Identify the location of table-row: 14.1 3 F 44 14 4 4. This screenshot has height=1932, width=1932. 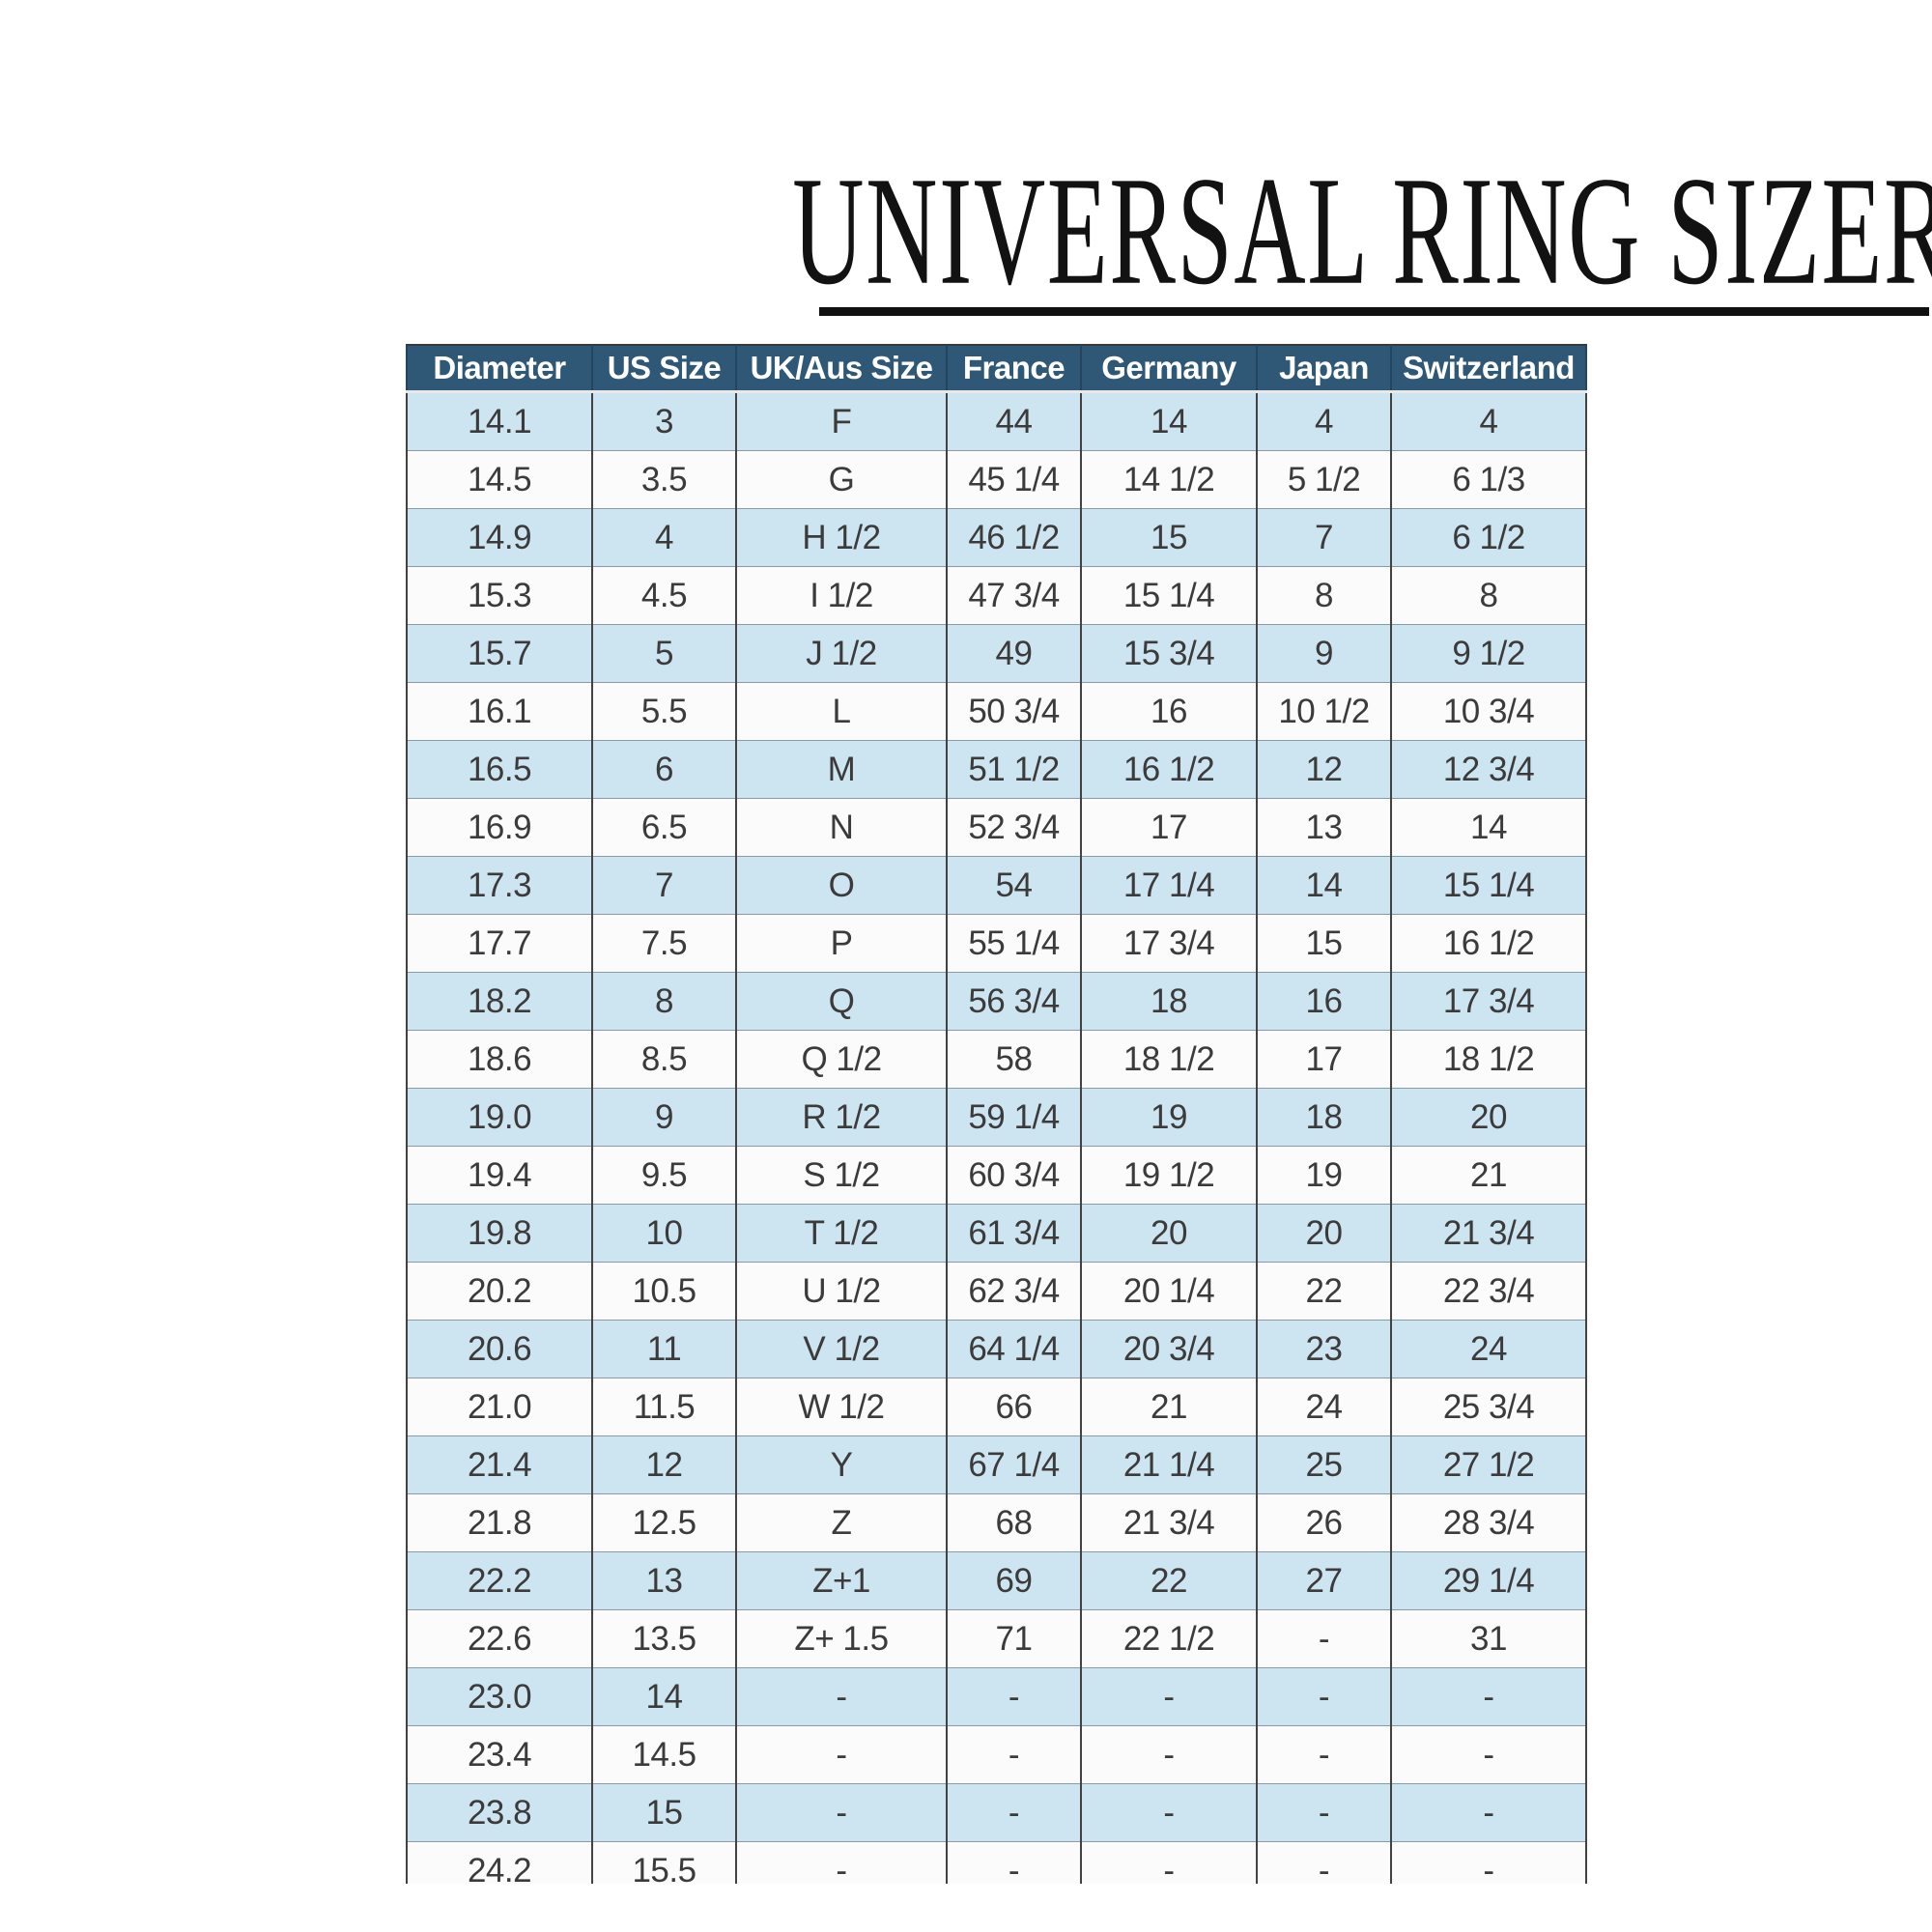
(996, 421).